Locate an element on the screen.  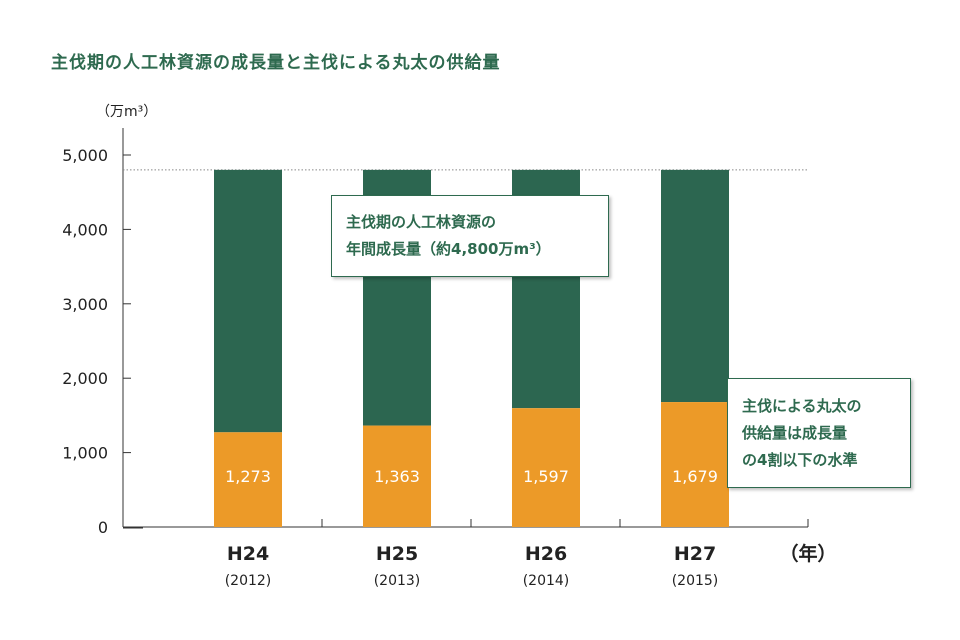
bar-harvest-h26 is located at coordinates (546, 467).